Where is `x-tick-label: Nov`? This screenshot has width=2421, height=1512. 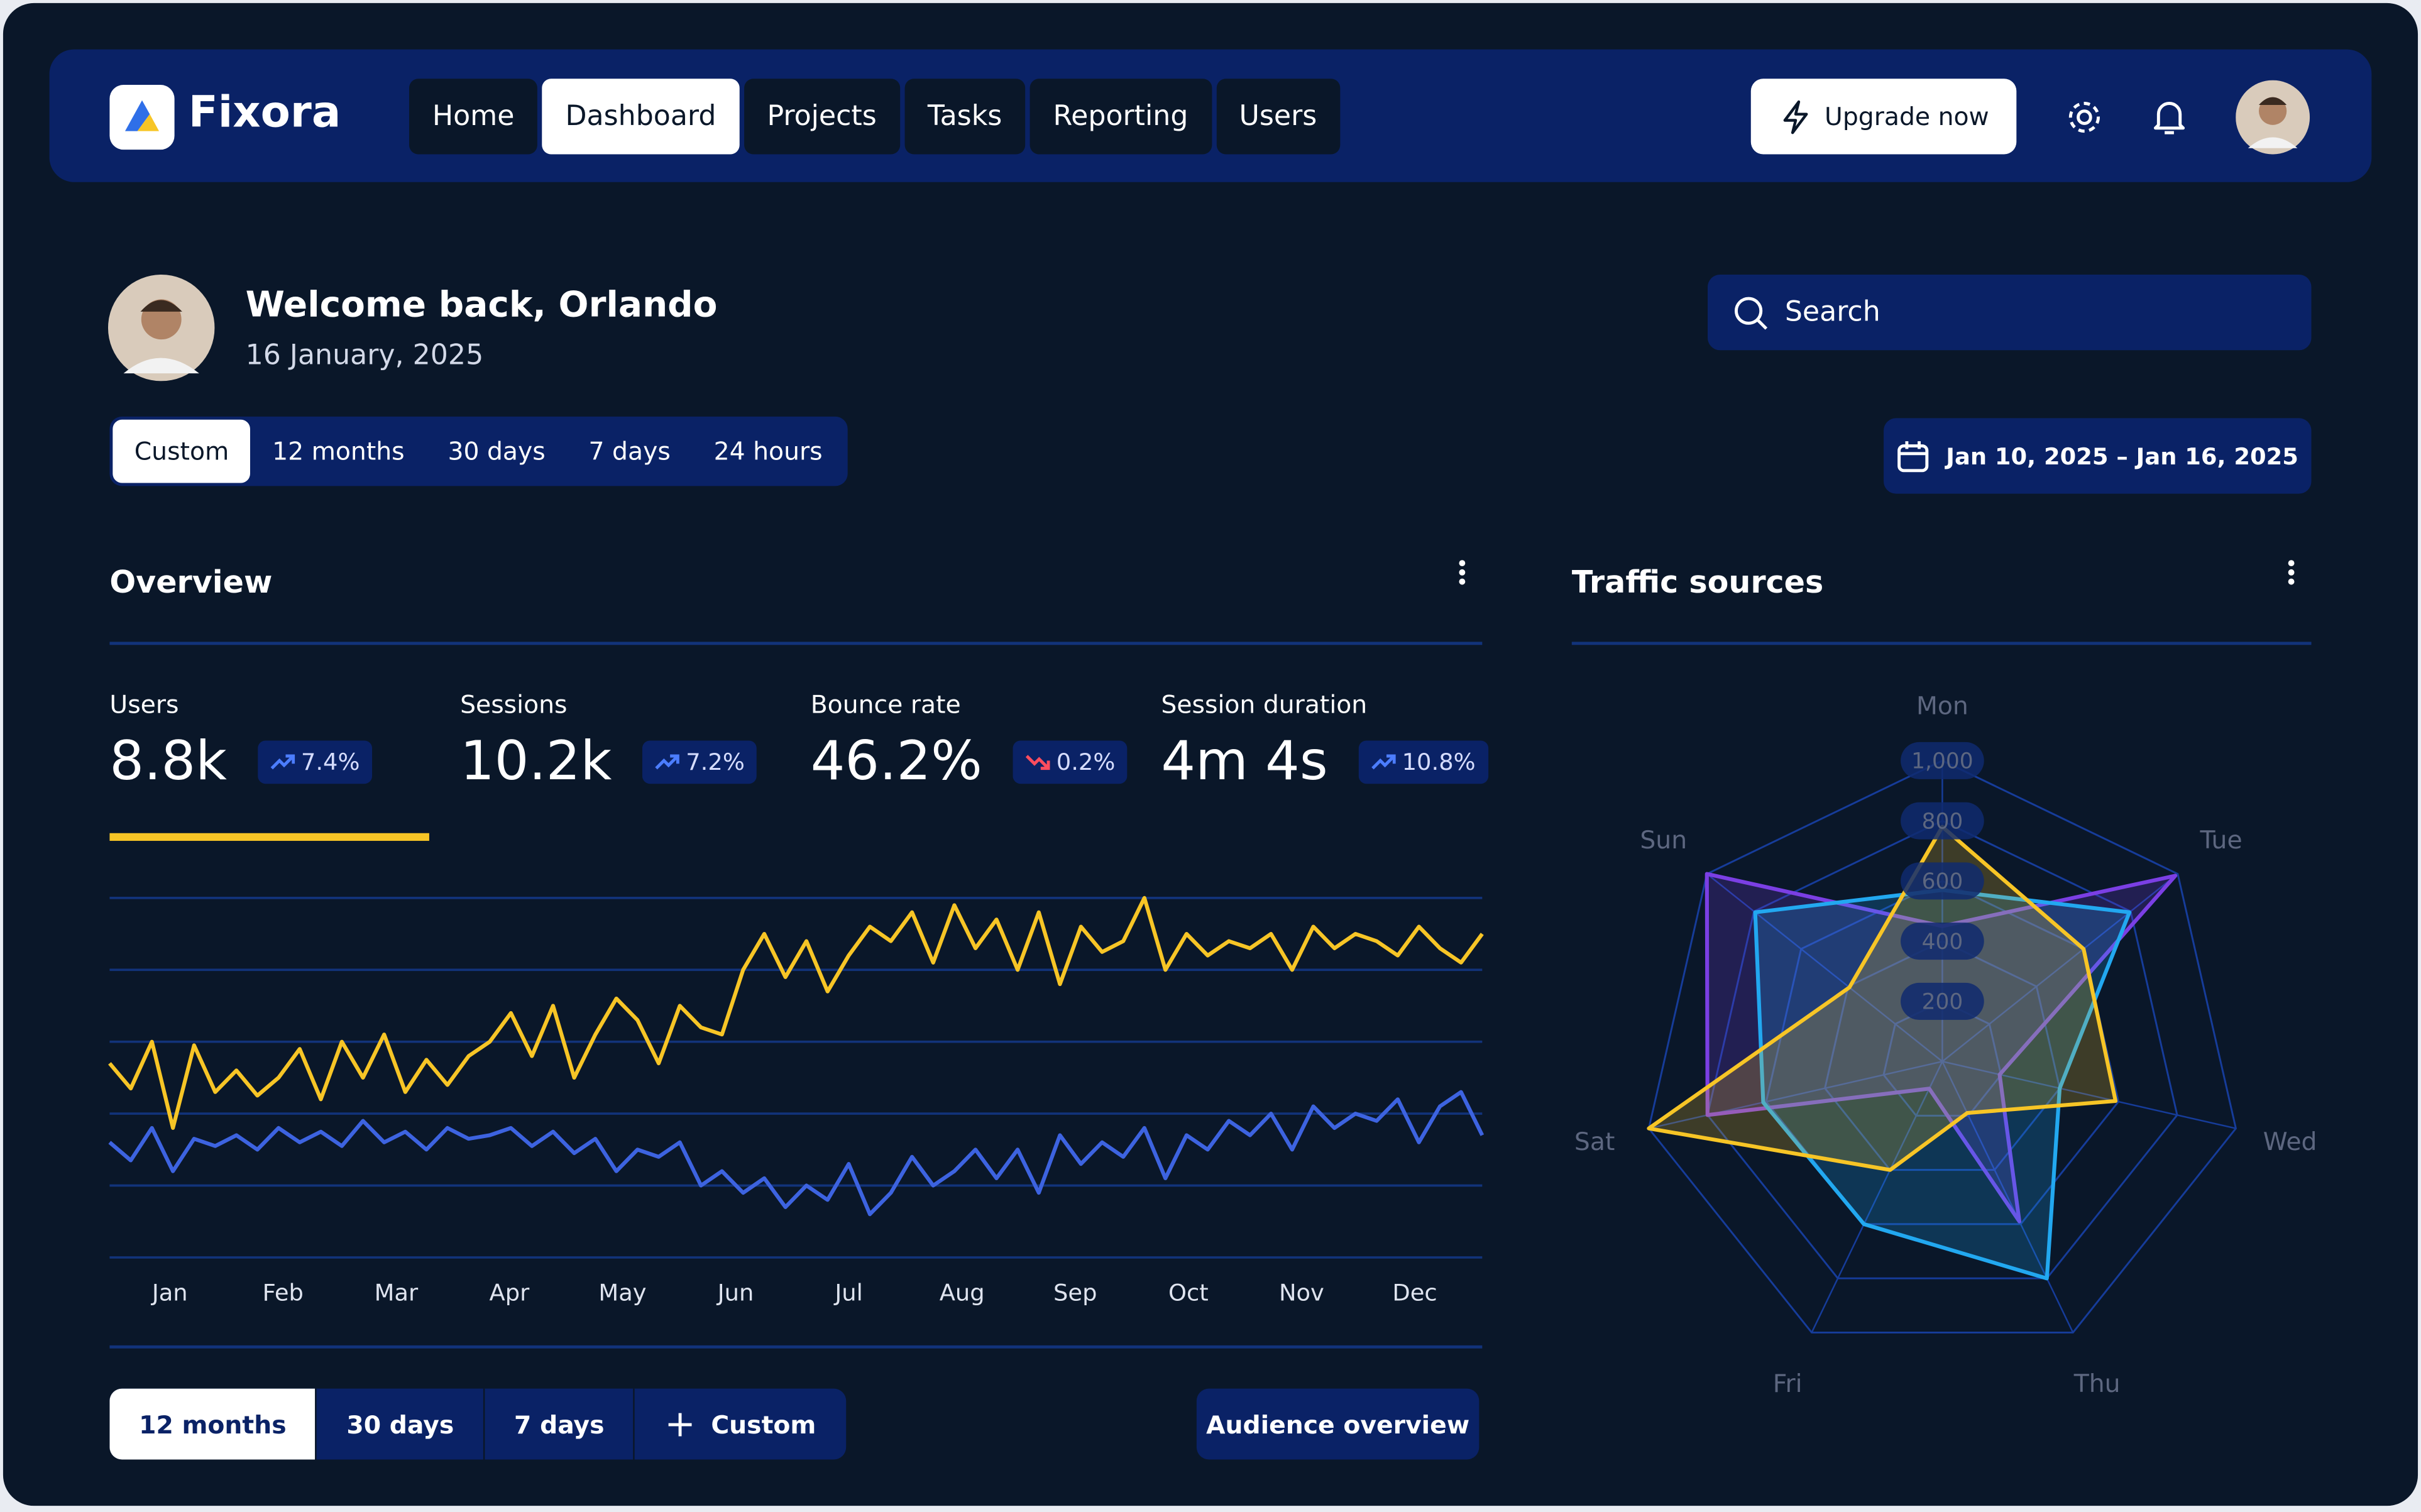 x-tick-label: Nov is located at coordinates (1301, 1293).